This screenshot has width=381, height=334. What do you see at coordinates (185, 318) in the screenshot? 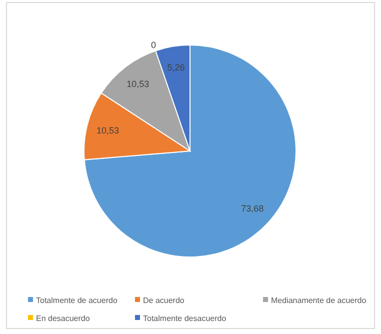
I see `legend-label: Totalmente desacuerdo` at bounding box center [185, 318].